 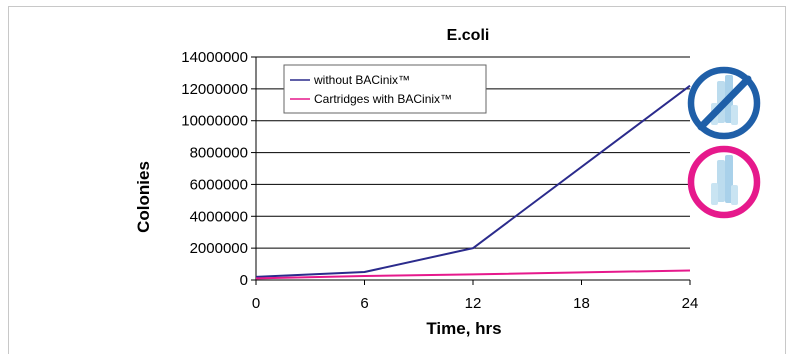 I want to click on y-tick-label: 10000000, so click(x=214, y=121).